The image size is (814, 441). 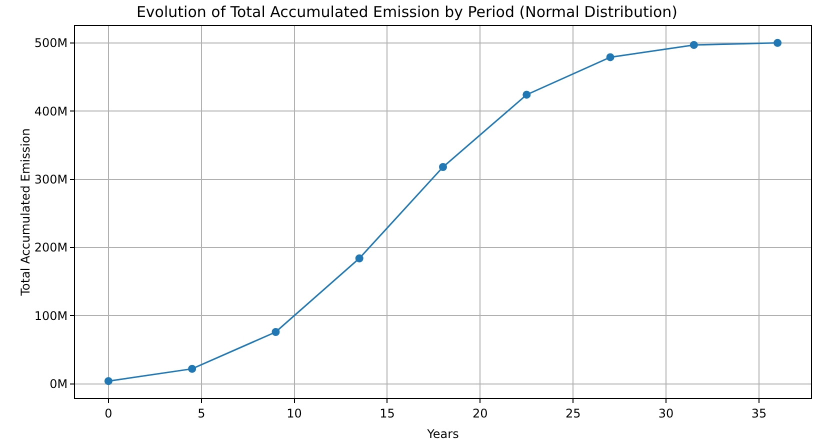 I want to click on x-tick-label: 30, so click(x=666, y=413).